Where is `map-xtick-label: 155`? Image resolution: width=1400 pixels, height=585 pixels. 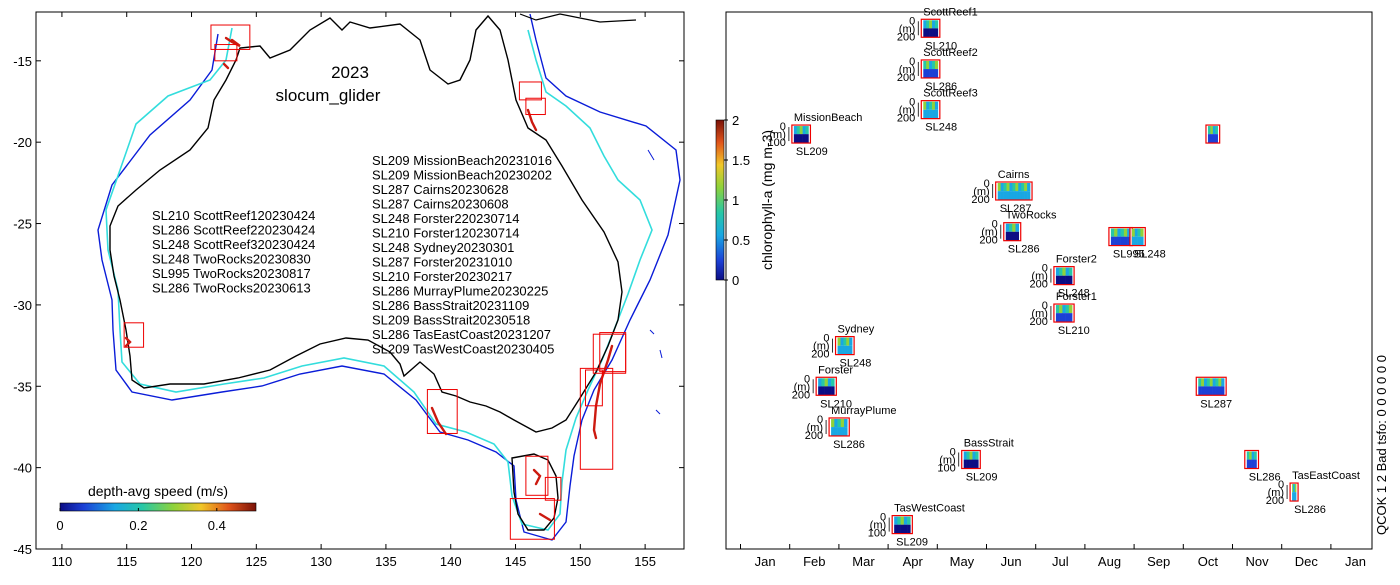
map-xtick-label: 155 is located at coordinates (645, 561).